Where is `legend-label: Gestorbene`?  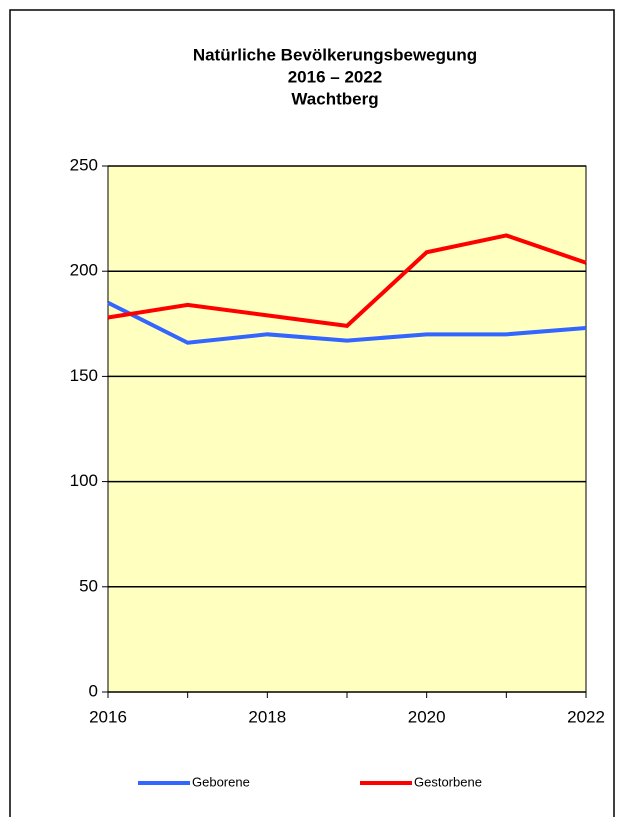 legend-label: Gestorbene is located at coordinates (448, 781).